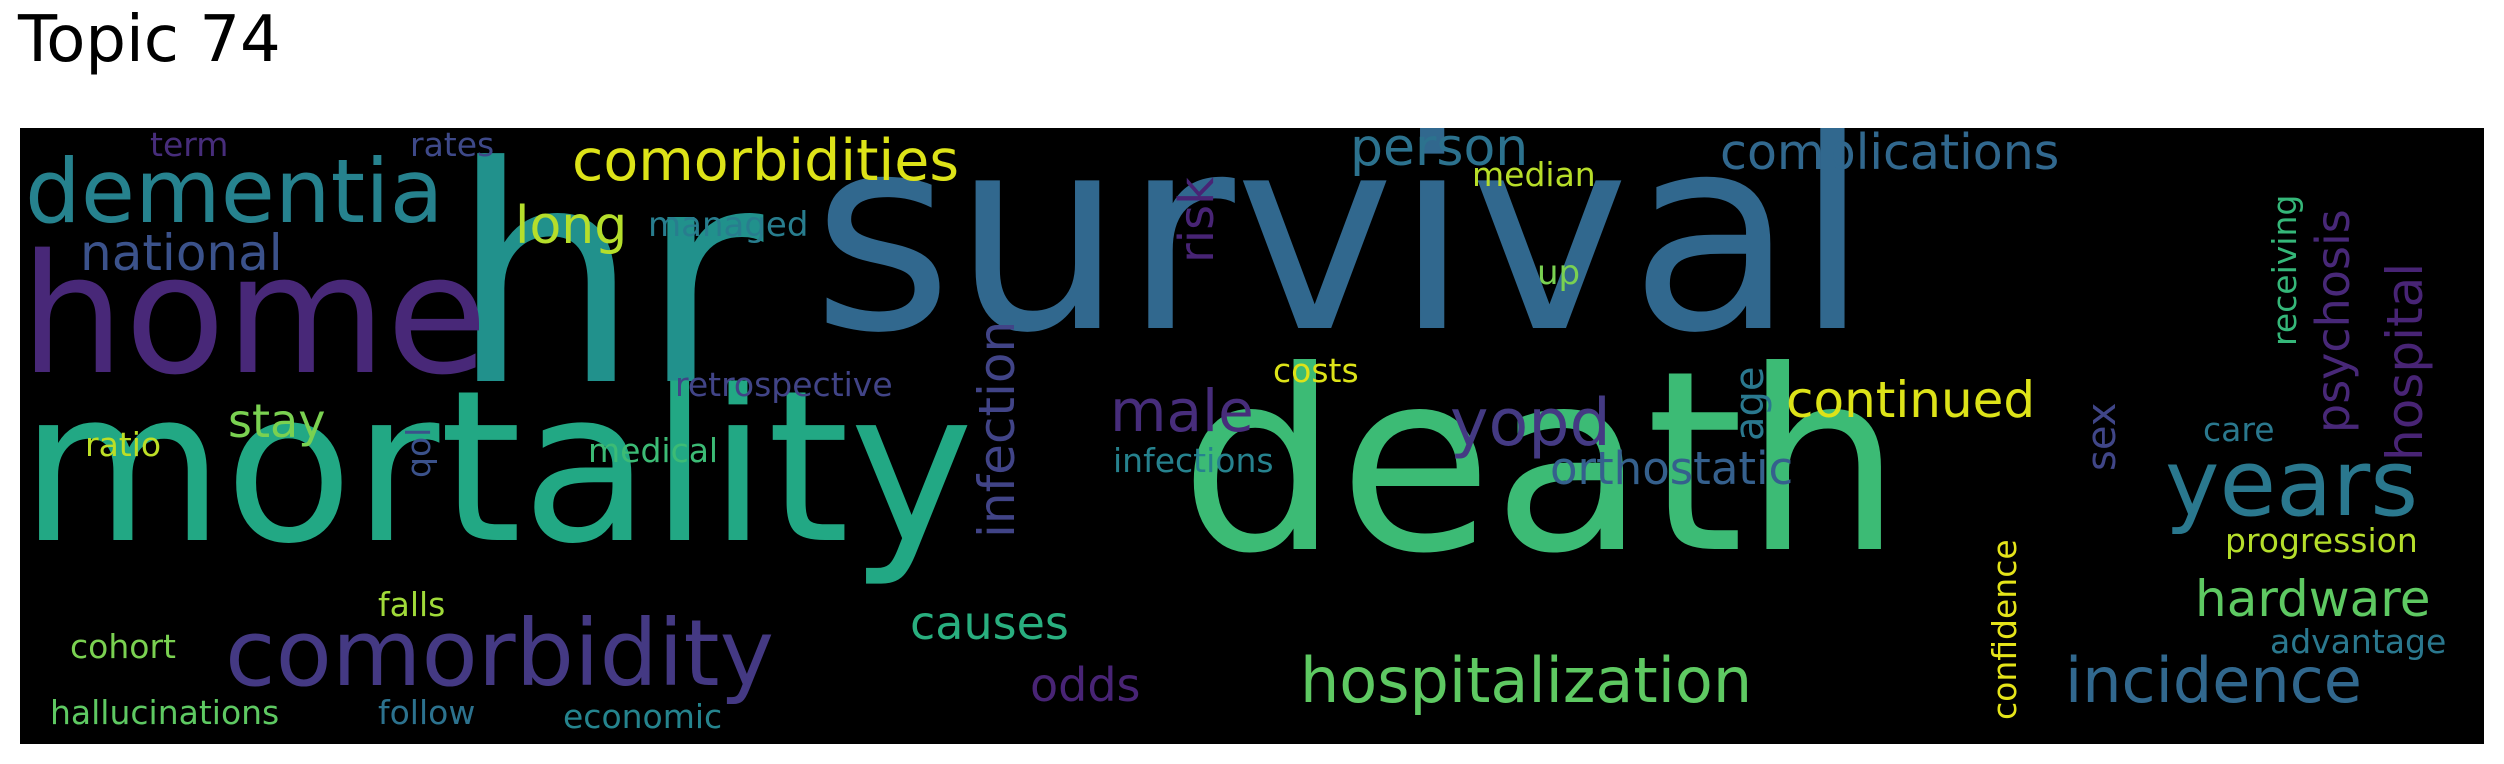 The width and height of the screenshot is (2504, 764). Describe the element at coordinates (1197, 220) in the screenshot. I see `word-risk: risk` at that location.